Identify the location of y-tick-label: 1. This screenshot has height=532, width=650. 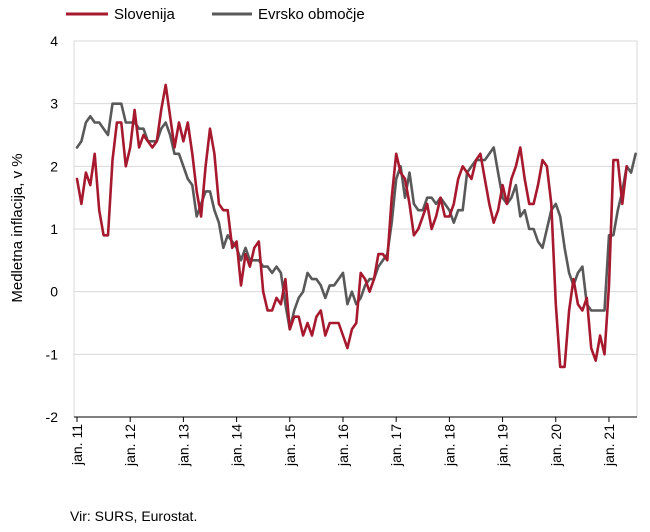
(54, 229).